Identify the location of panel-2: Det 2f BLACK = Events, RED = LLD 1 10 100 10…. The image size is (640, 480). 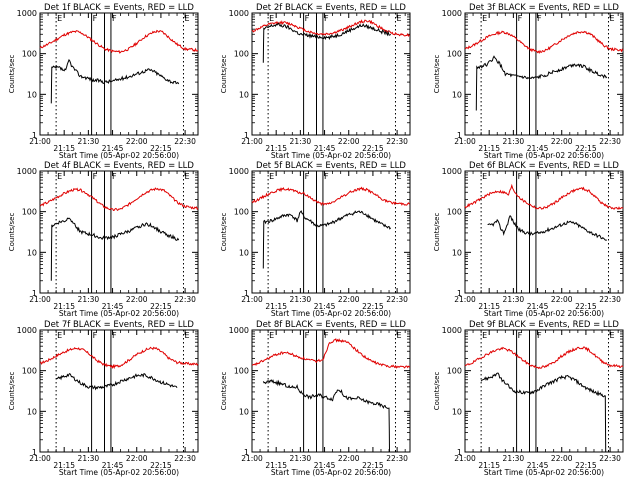
(315, 81).